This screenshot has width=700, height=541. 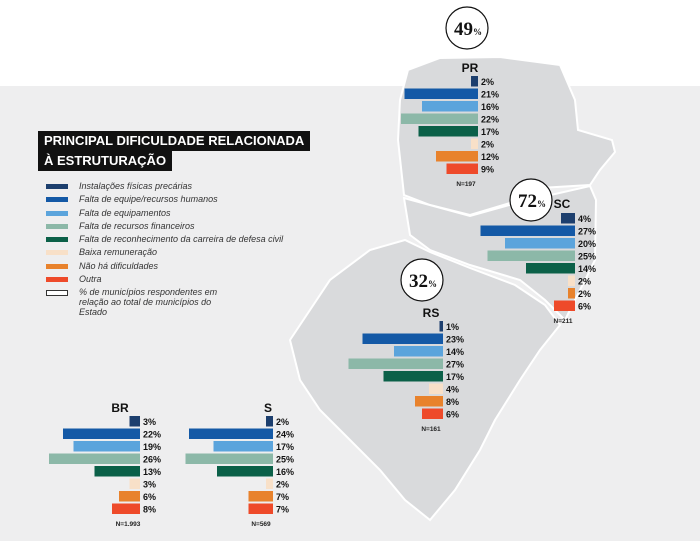 What do you see at coordinates (90, 279) in the screenshot?
I see `legend-label: Outra` at bounding box center [90, 279].